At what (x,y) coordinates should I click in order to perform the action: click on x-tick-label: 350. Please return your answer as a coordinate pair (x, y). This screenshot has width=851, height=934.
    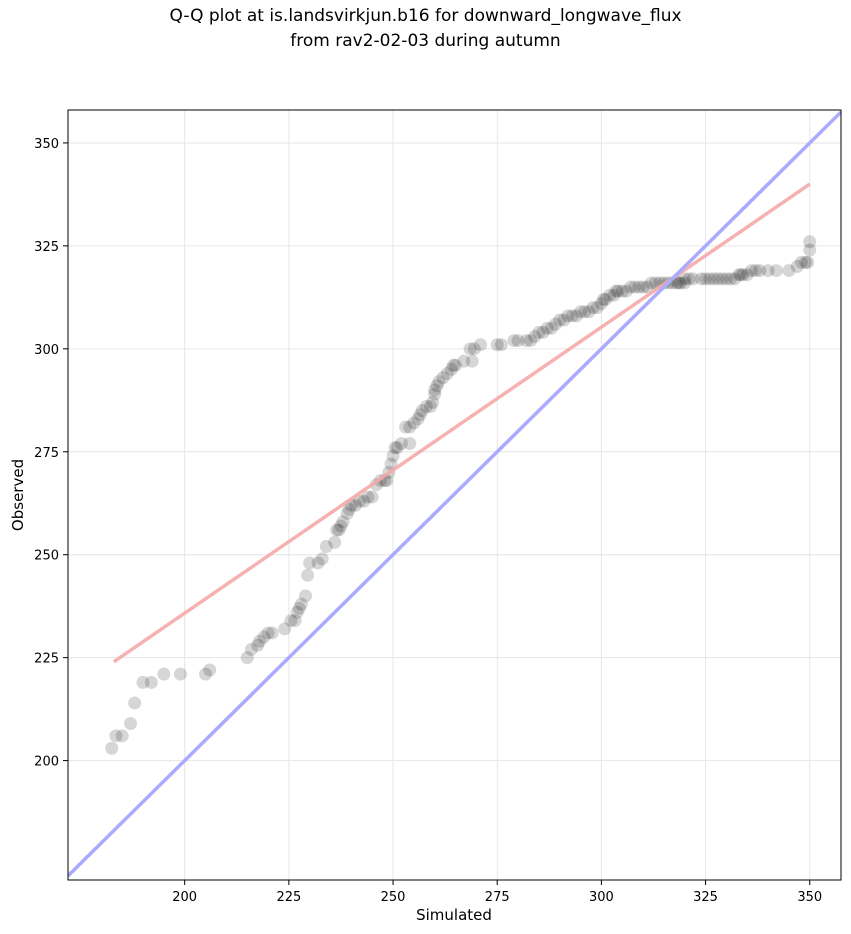
    Looking at the image, I should click on (809, 897).